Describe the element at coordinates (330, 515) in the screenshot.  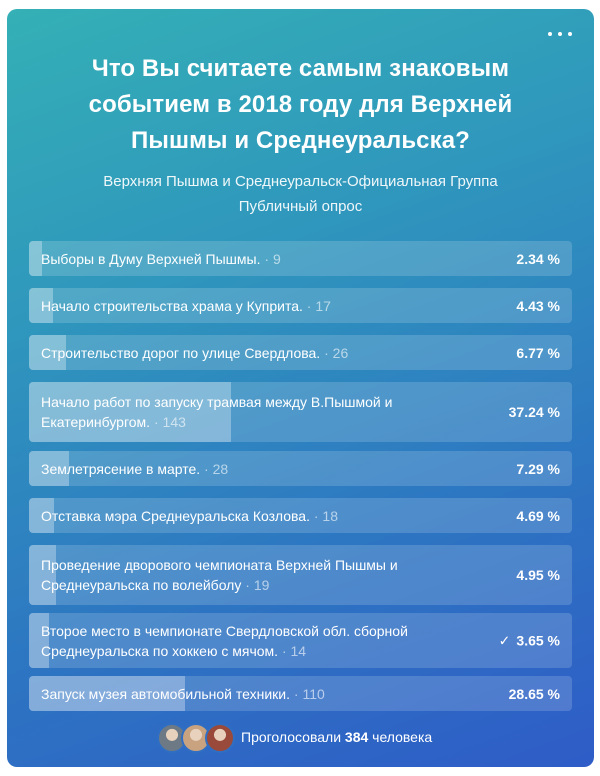
I see `poll-option-count: 18` at that location.